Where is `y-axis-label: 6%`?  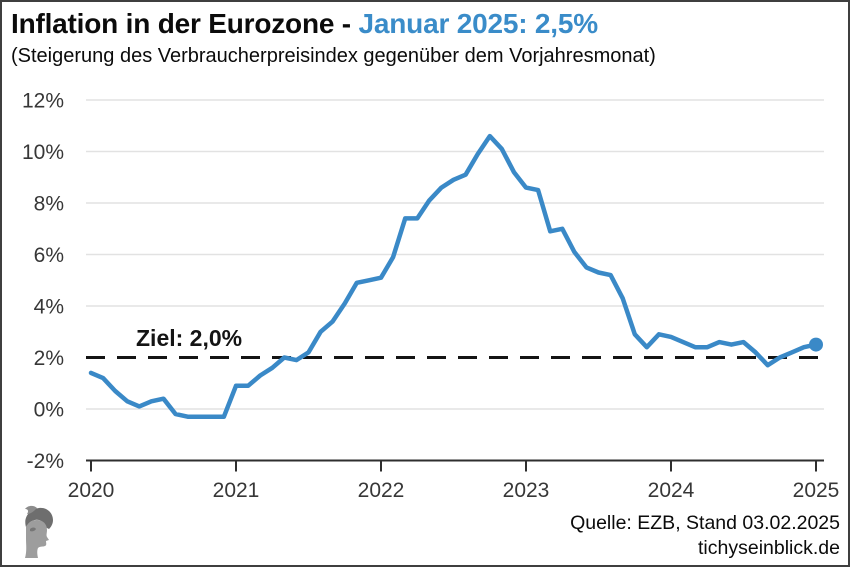
y-axis-label: 6% is located at coordinates (49, 255).